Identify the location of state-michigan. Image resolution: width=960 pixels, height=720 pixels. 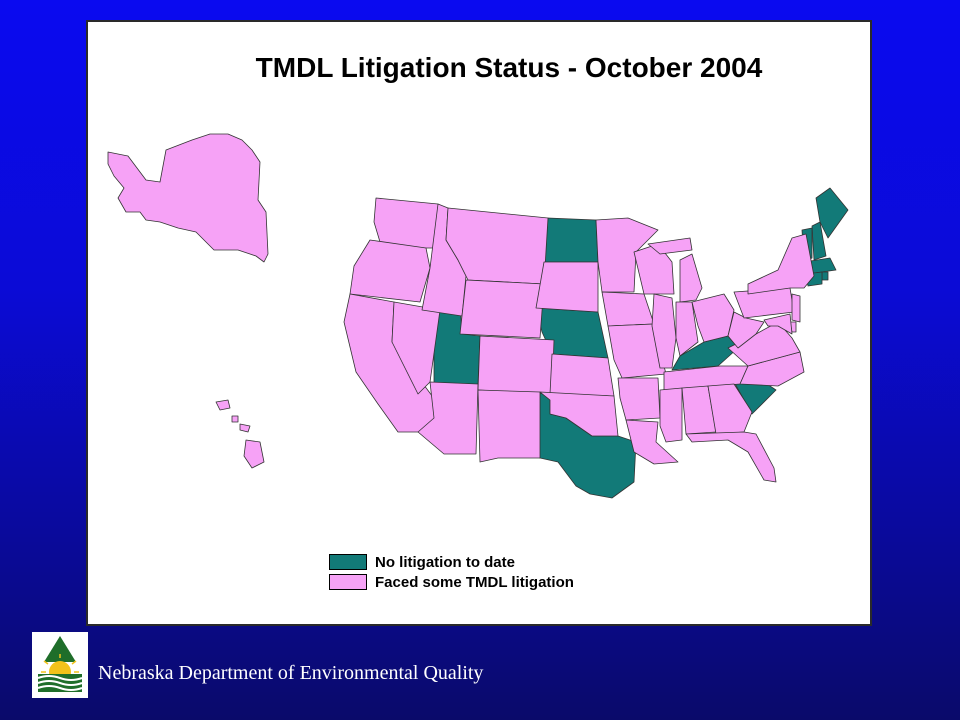
(675, 270).